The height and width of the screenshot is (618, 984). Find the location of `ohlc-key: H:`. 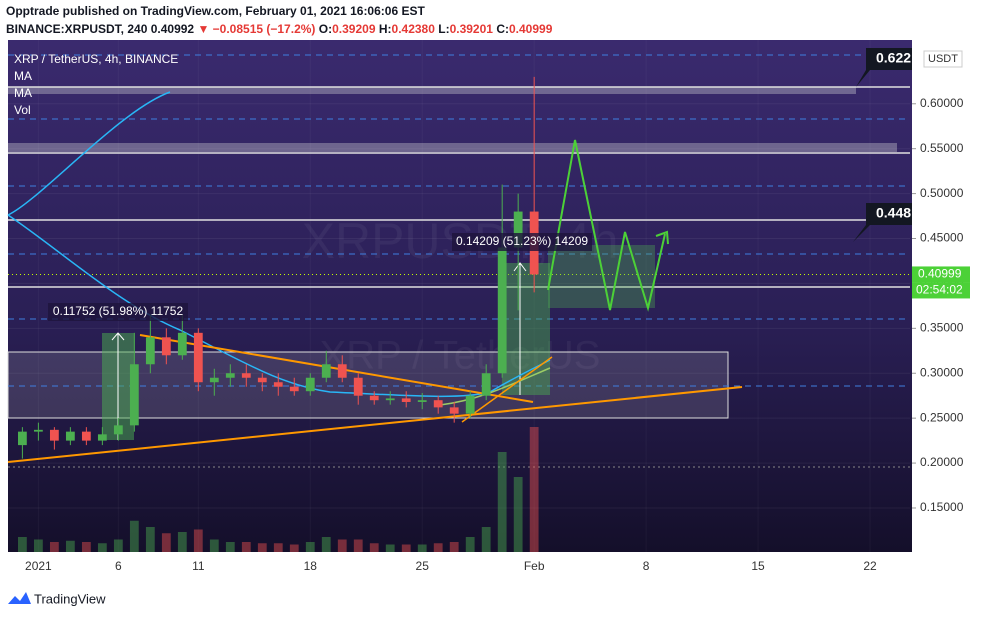

ohlc-key: H: is located at coordinates (385, 29).